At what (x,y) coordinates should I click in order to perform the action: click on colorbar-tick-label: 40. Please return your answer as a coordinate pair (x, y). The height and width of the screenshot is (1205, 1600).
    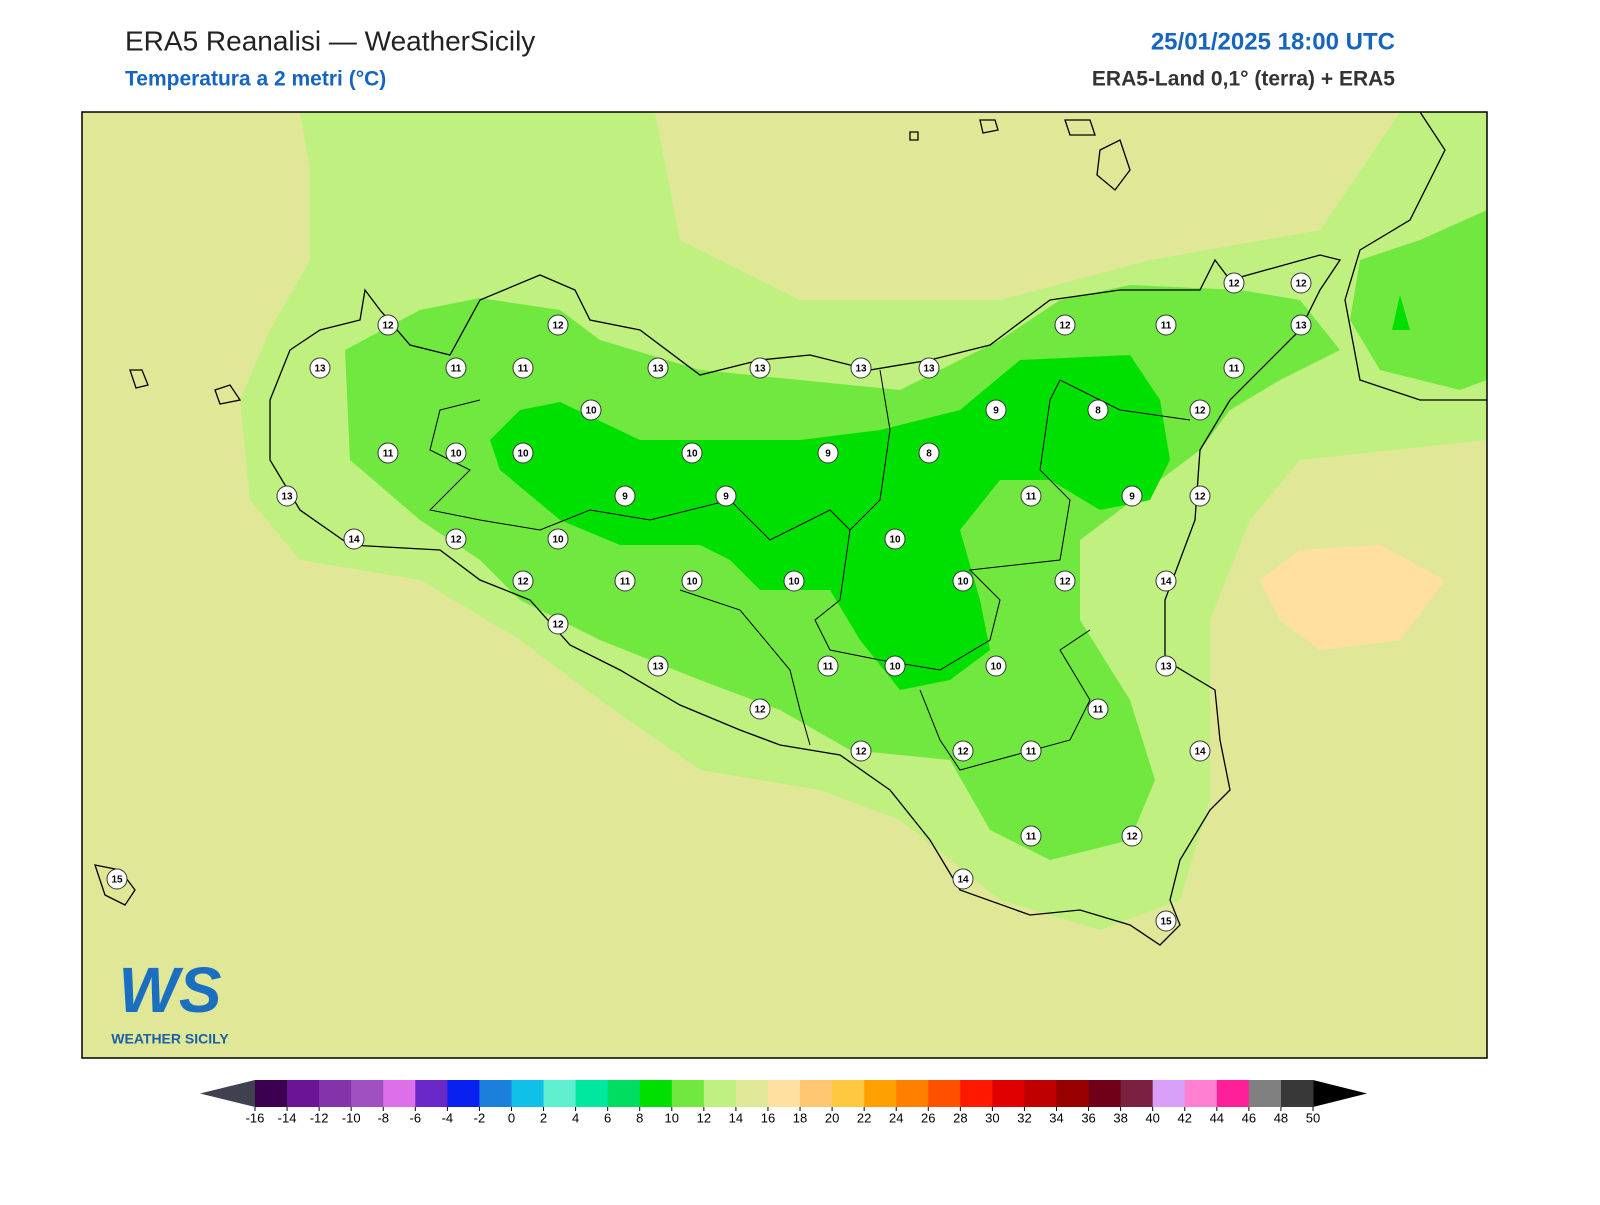
    Looking at the image, I should click on (1152, 1117).